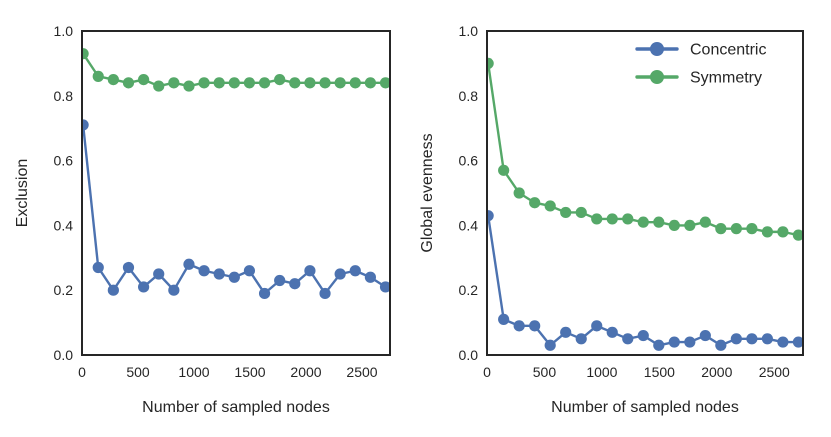 Image resolution: width=831 pixels, height=437 pixels. What do you see at coordinates (726, 78) in the screenshot?
I see `legend-label-symmetry: Symmetry` at bounding box center [726, 78].